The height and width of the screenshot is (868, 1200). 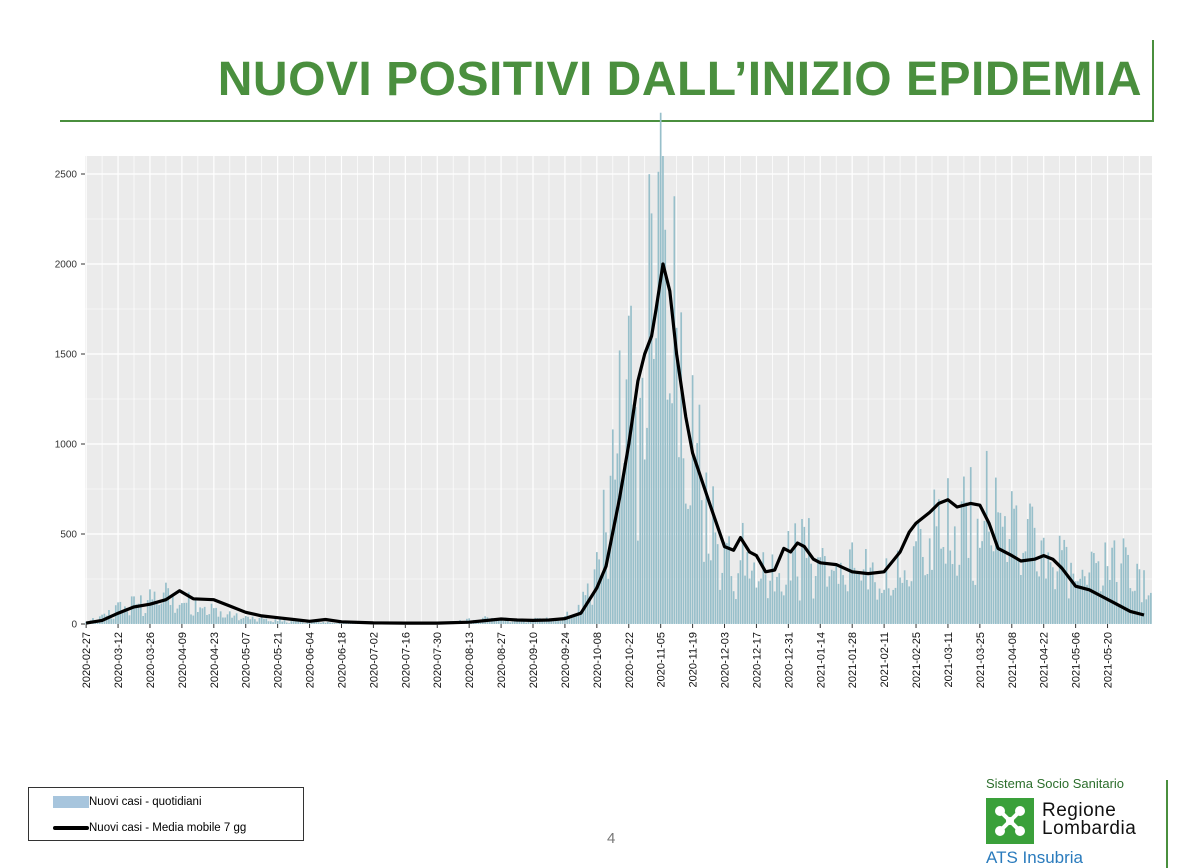 I want to click on y-tick-label: 500, so click(x=68, y=535).